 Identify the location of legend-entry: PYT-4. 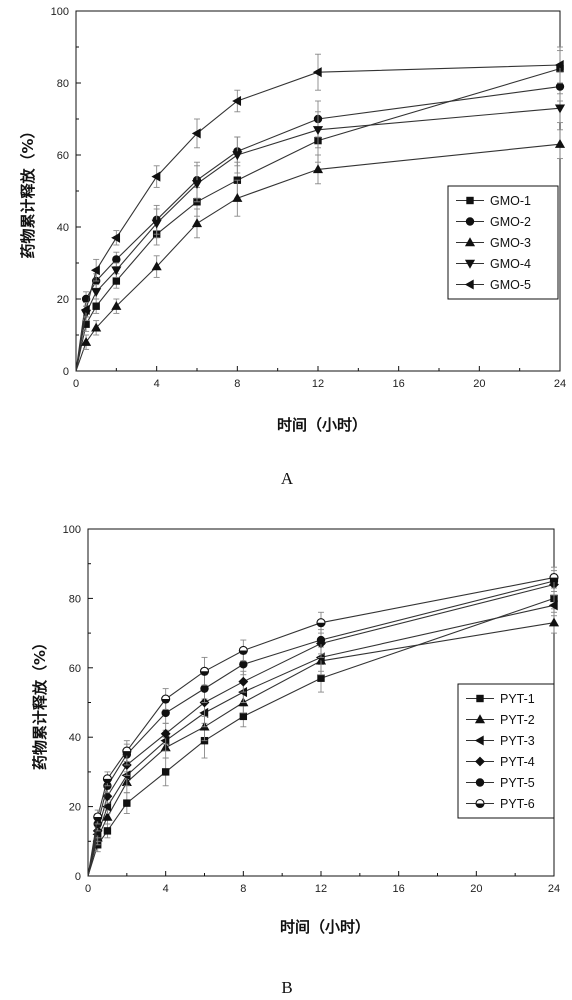
(517, 762).